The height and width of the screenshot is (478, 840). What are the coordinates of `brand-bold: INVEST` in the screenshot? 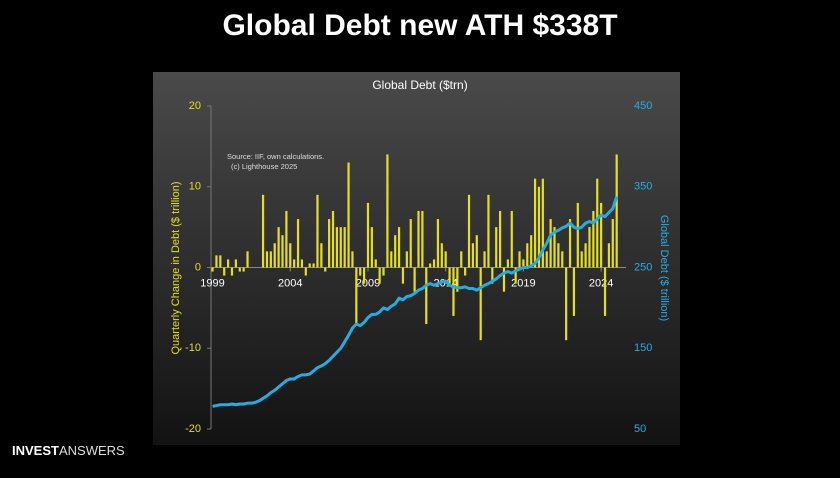 It's located at (35, 450).